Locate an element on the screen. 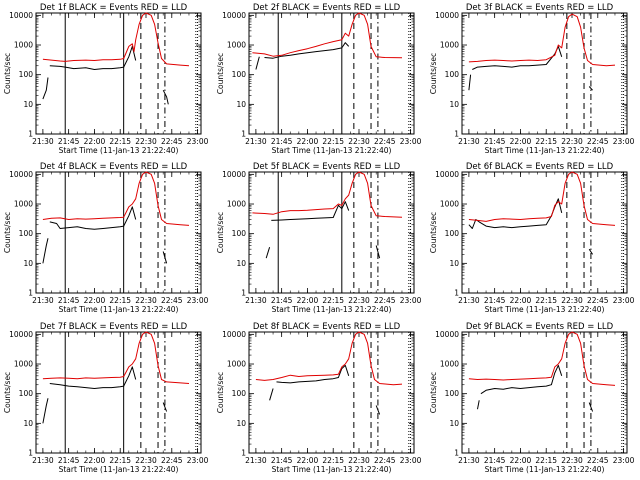 Image resolution: width=640 pixels, height=480 pixels. panel-title: Det 1f BLACK = Events RED = LLD is located at coordinates (114, 8).